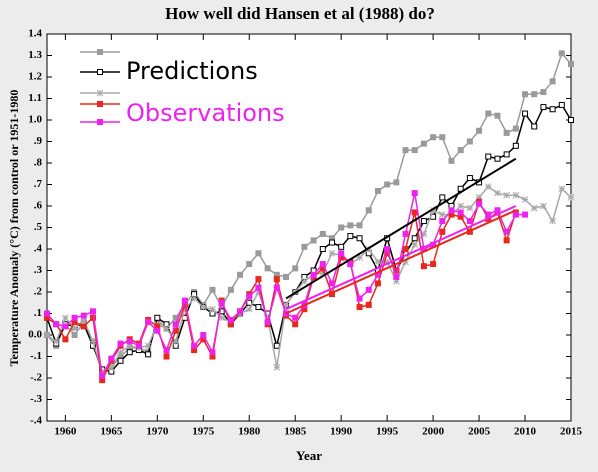  What do you see at coordinates (571, 432) in the screenshot?
I see `x-tick-label: 2015` at bounding box center [571, 432].